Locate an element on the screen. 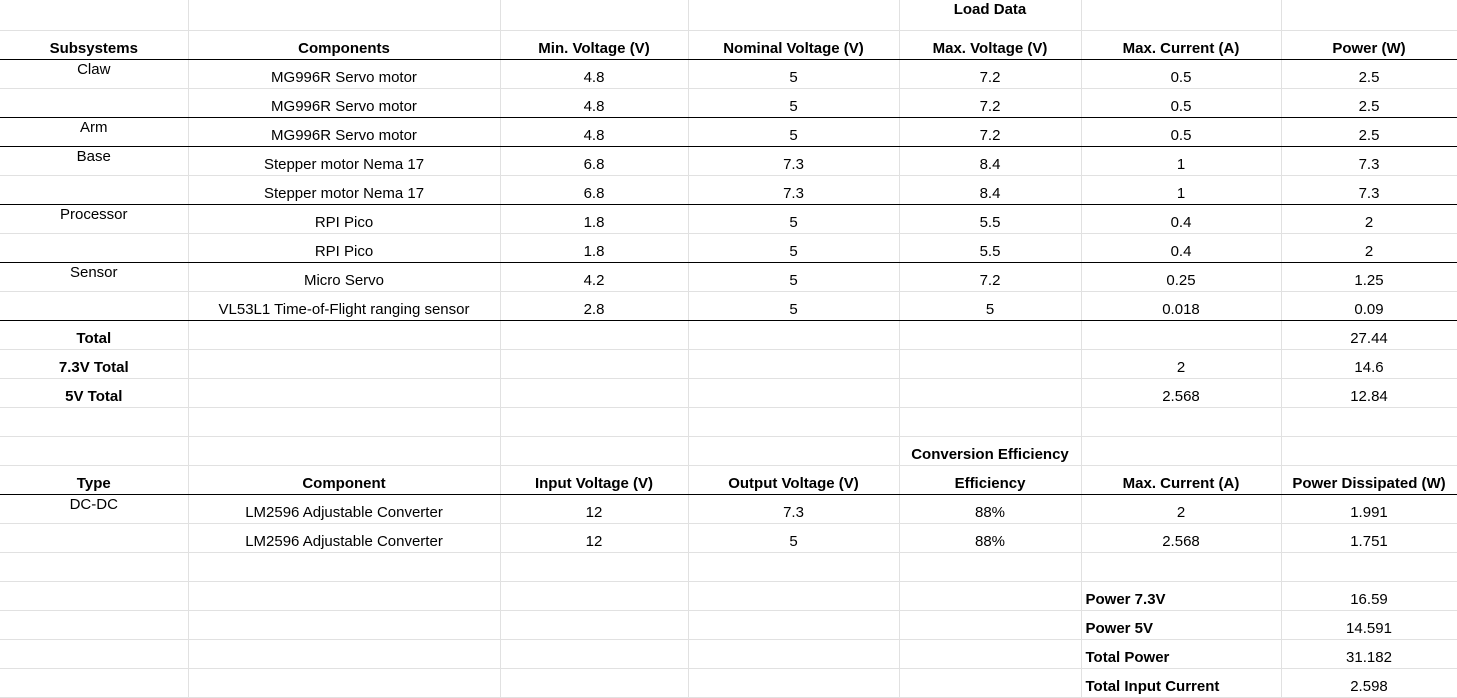  value-cell: 88% is located at coordinates (990, 538).